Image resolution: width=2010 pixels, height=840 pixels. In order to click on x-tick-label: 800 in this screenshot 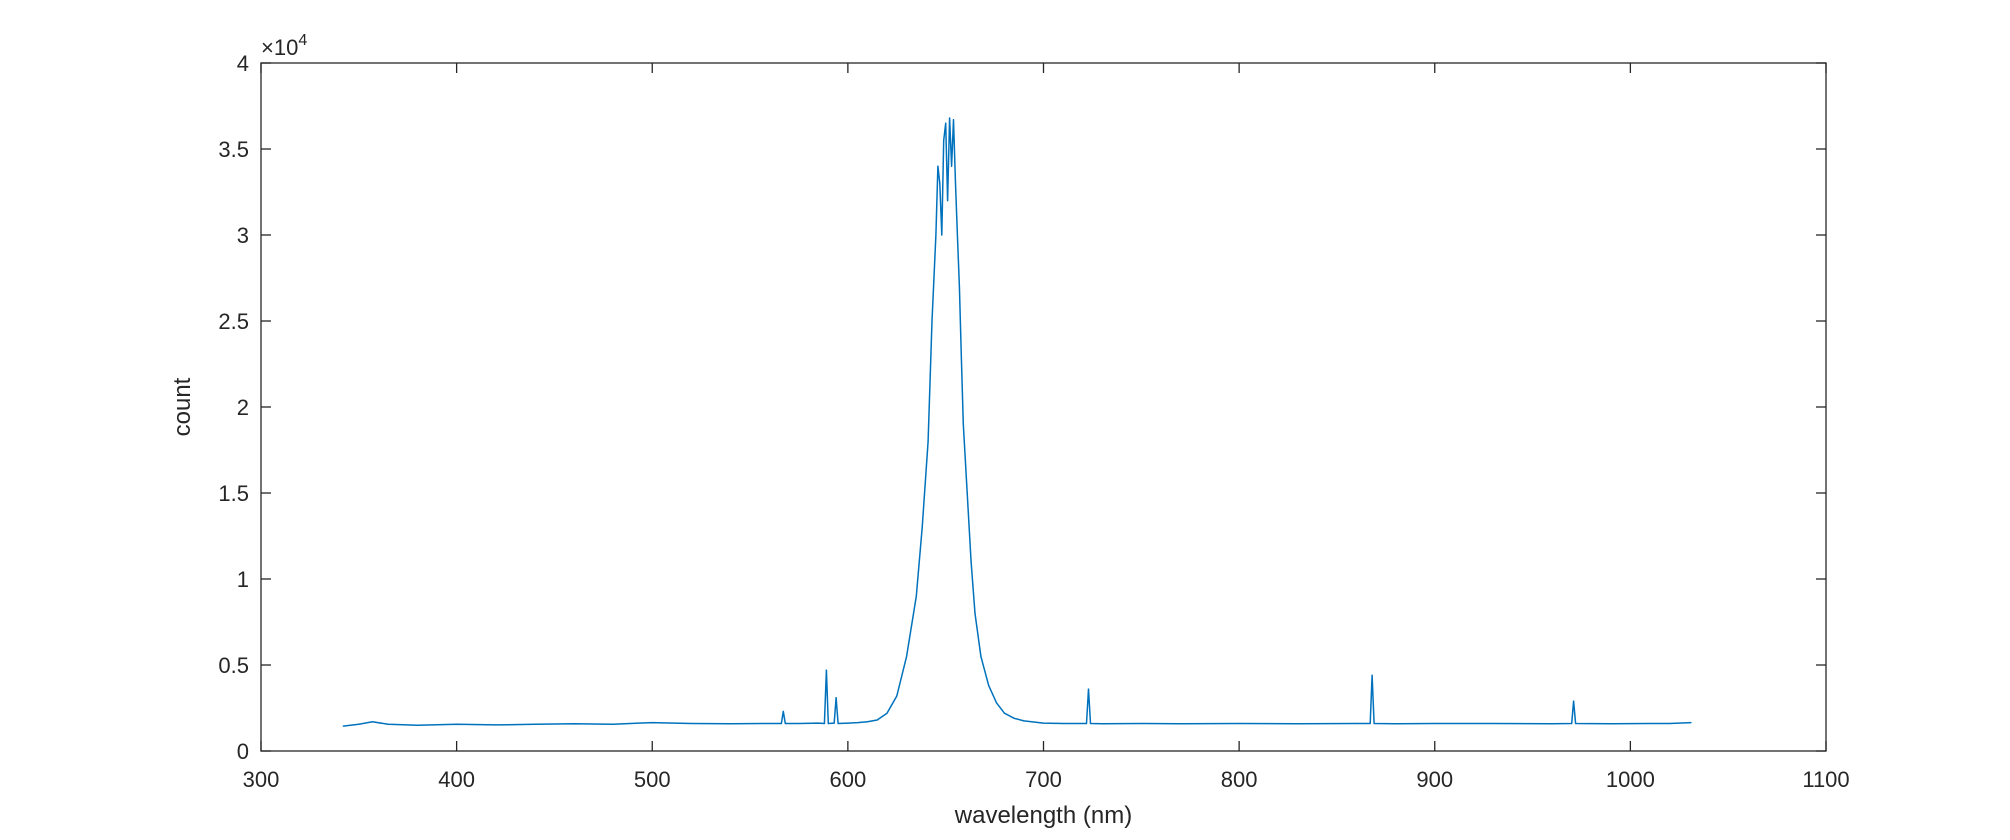, I will do `click(1239, 779)`.